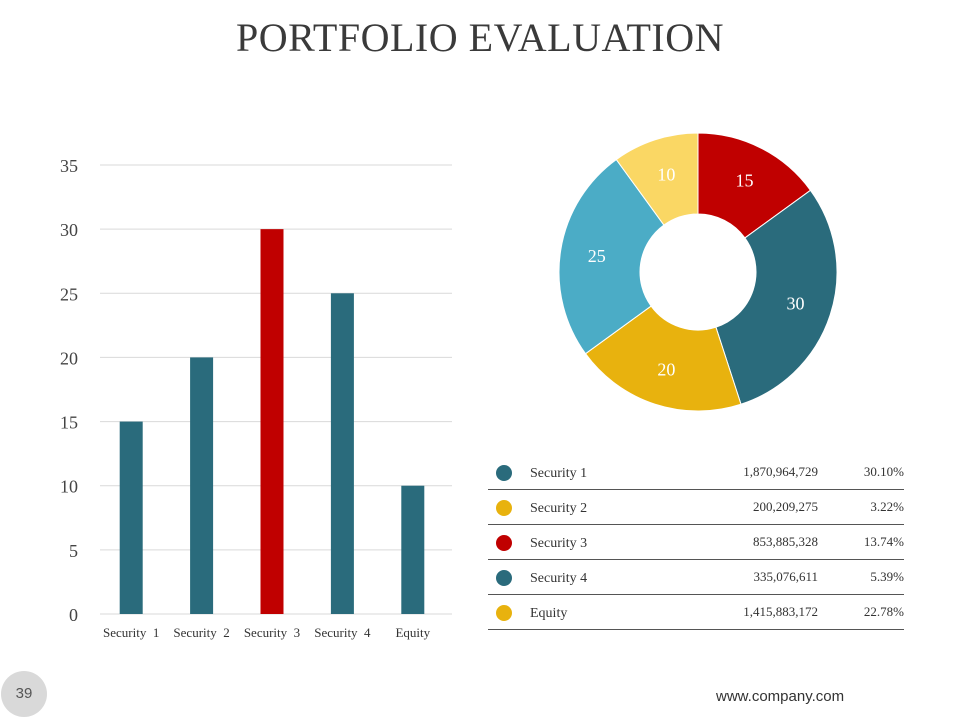  I want to click on y-tick-label: 25, so click(69, 294).